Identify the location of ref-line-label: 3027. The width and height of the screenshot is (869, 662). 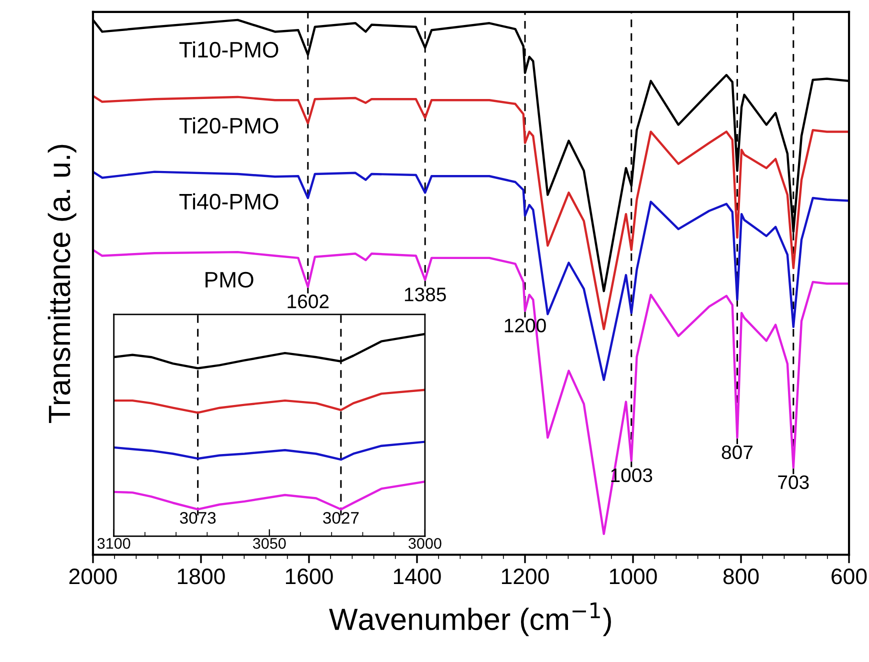
(341, 518).